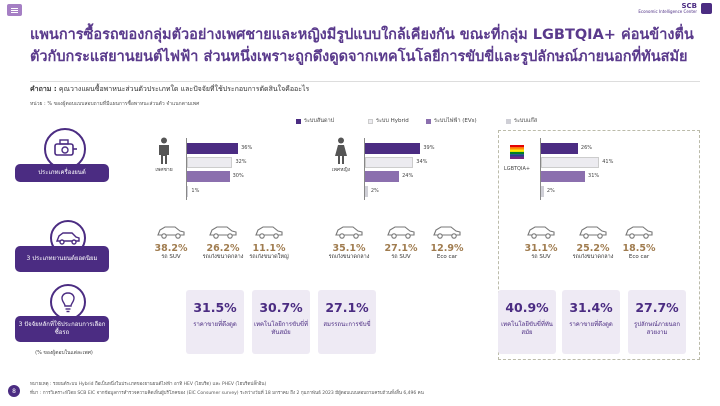 This screenshot has height=406, width=720. What do you see at coordinates (541, 248) in the screenshot?
I see `car-share: 31.1%` at bounding box center [541, 248].